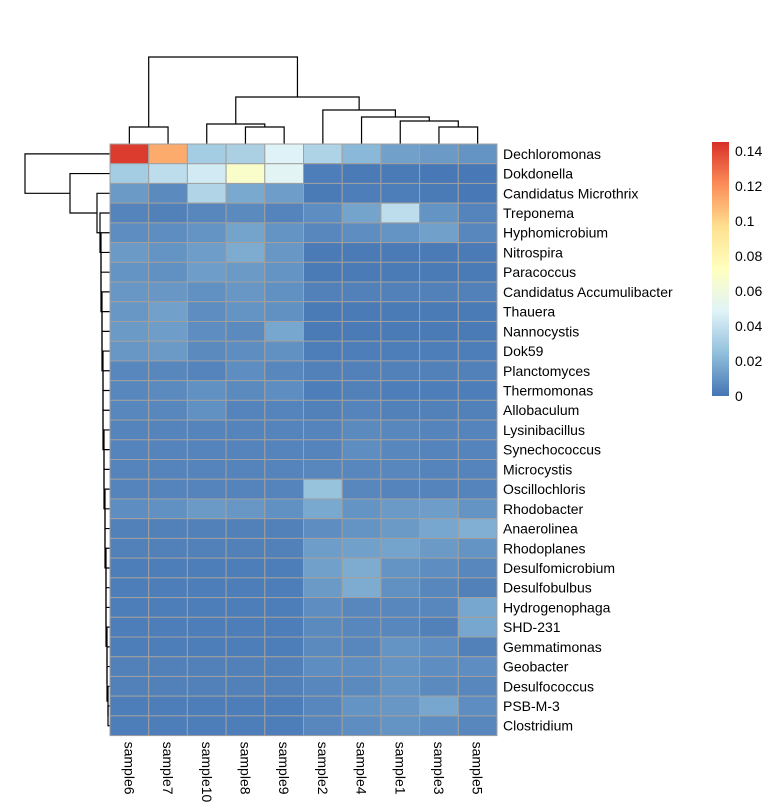 The image size is (771, 808). Describe the element at coordinates (538, 174) in the screenshot. I see `row-label: Dokdonella` at that location.